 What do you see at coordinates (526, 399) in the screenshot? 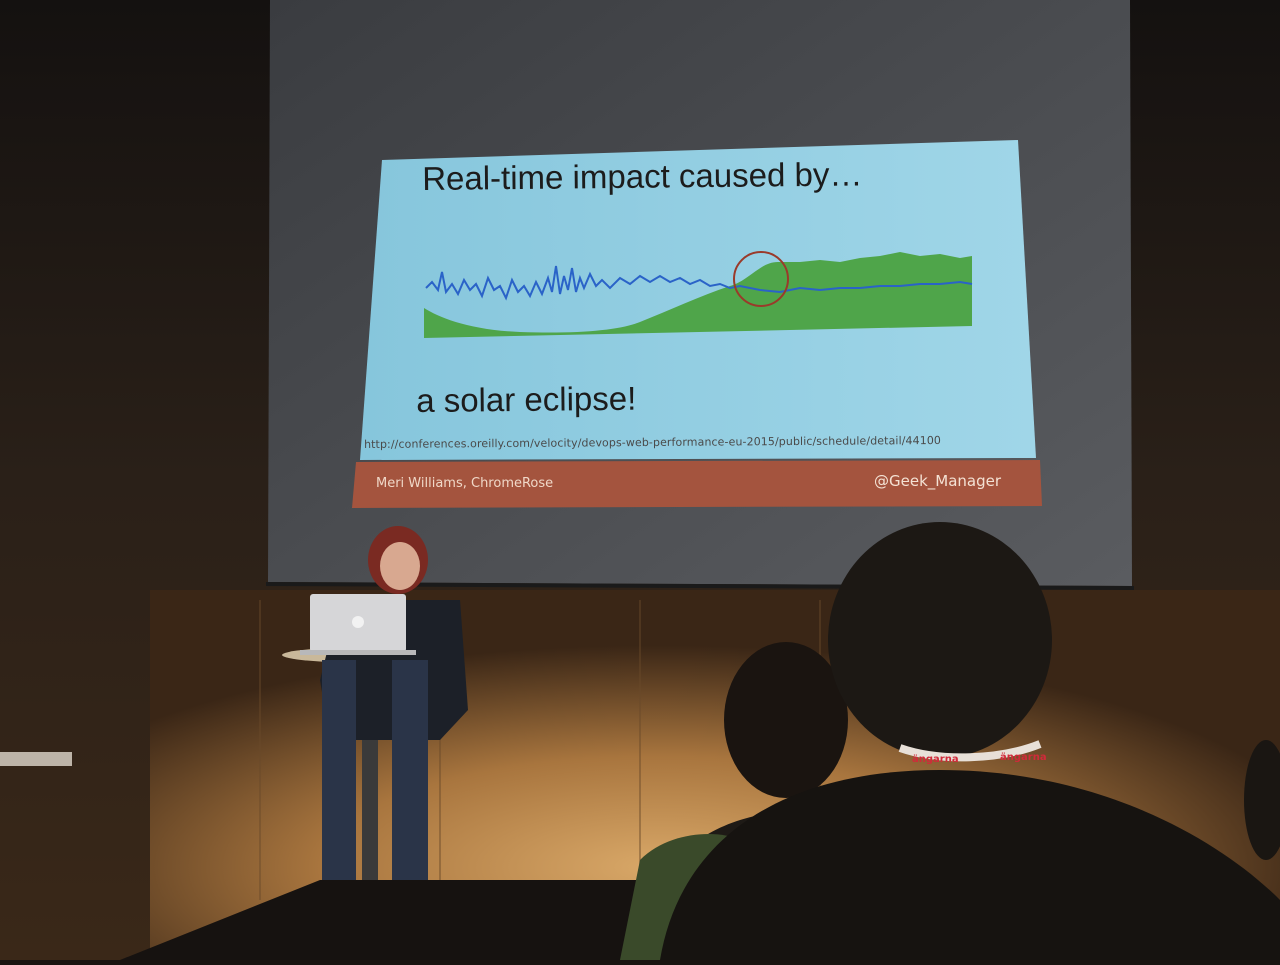
I see `slide-subtitle: a solar eclipse!` at bounding box center [526, 399].